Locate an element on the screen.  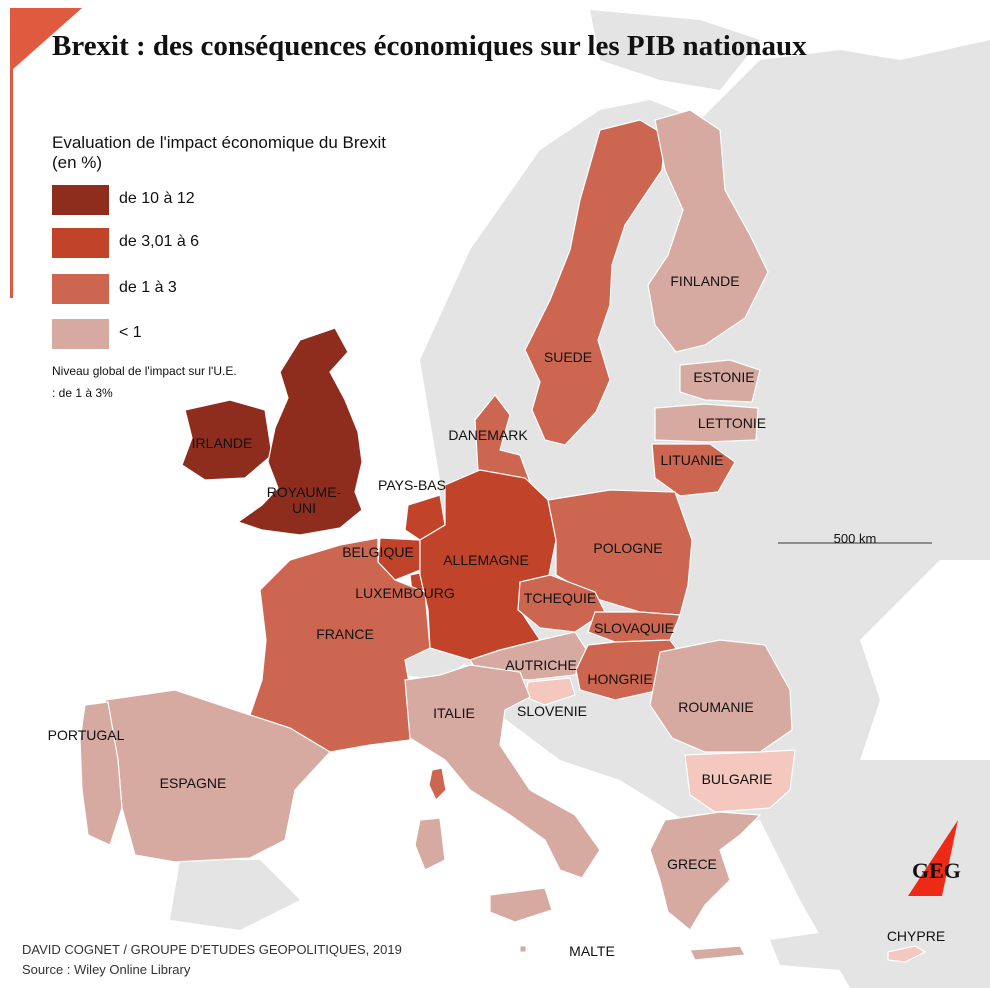
label-pologne: POLOGNE is located at coordinates (628, 548).